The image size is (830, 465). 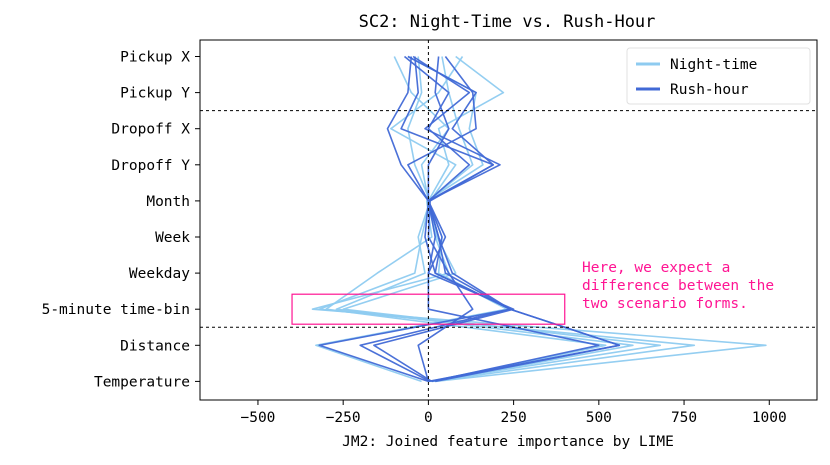 I want to click on x-tick-label-0: −500, so click(x=257, y=418).